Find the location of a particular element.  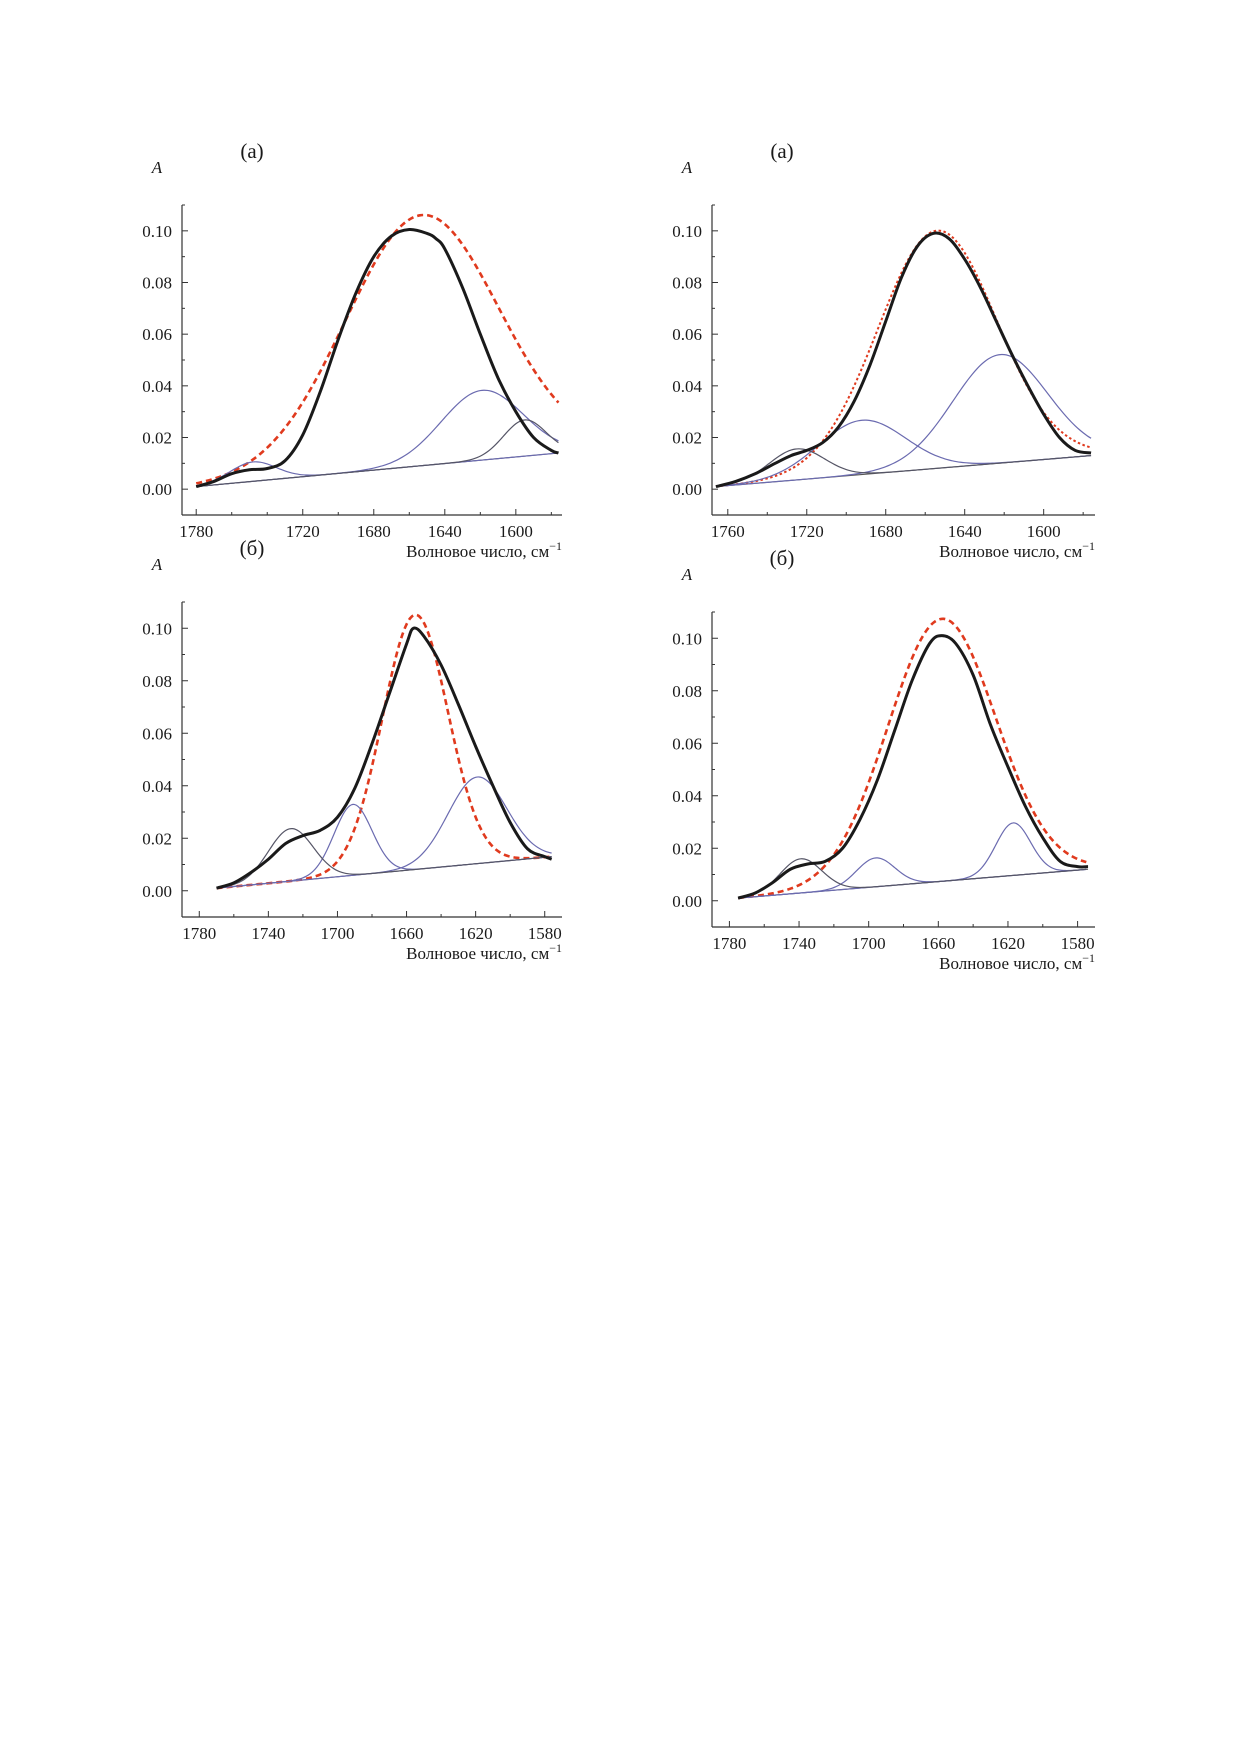

x-tick-label: 1760 is located at coordinates (728, 531).